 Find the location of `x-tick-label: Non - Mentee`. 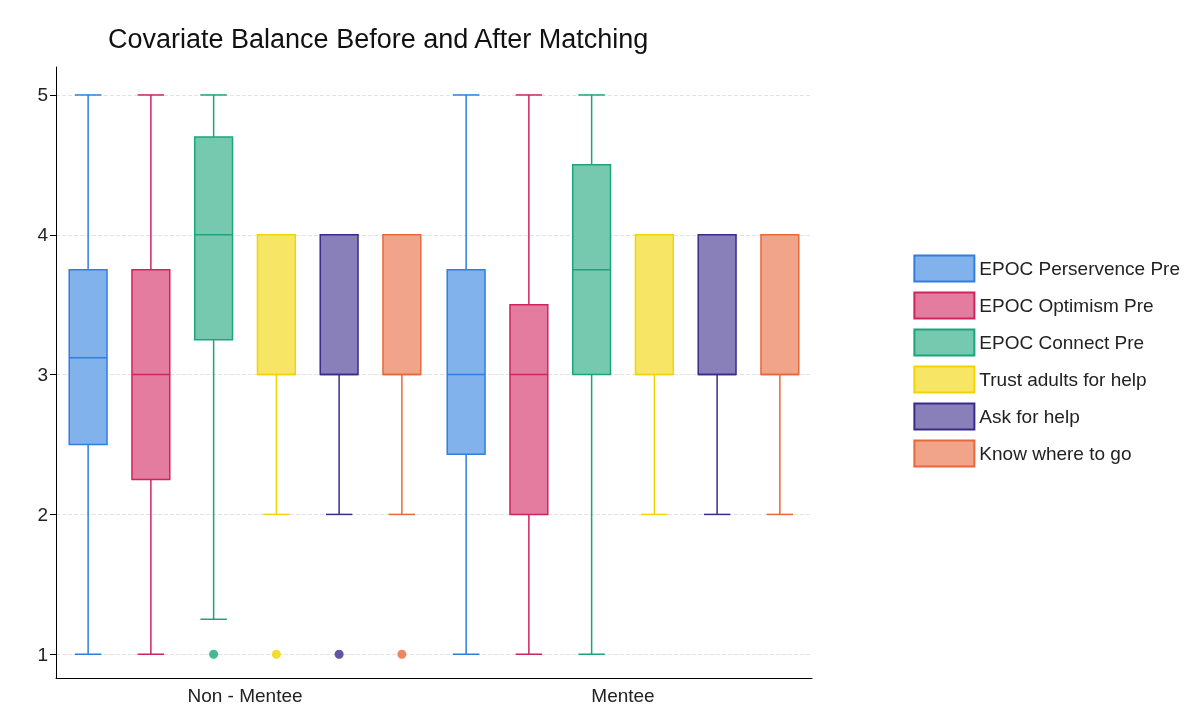

x-tick-label: Non - Mentee is located at coordinates (245, 695).